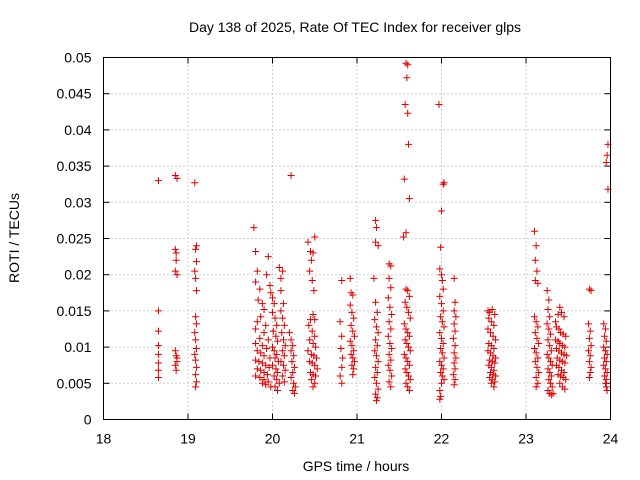 This screenshot has height=480, width=640. I want to click on x-tick-label: 18, so click(104, 439).